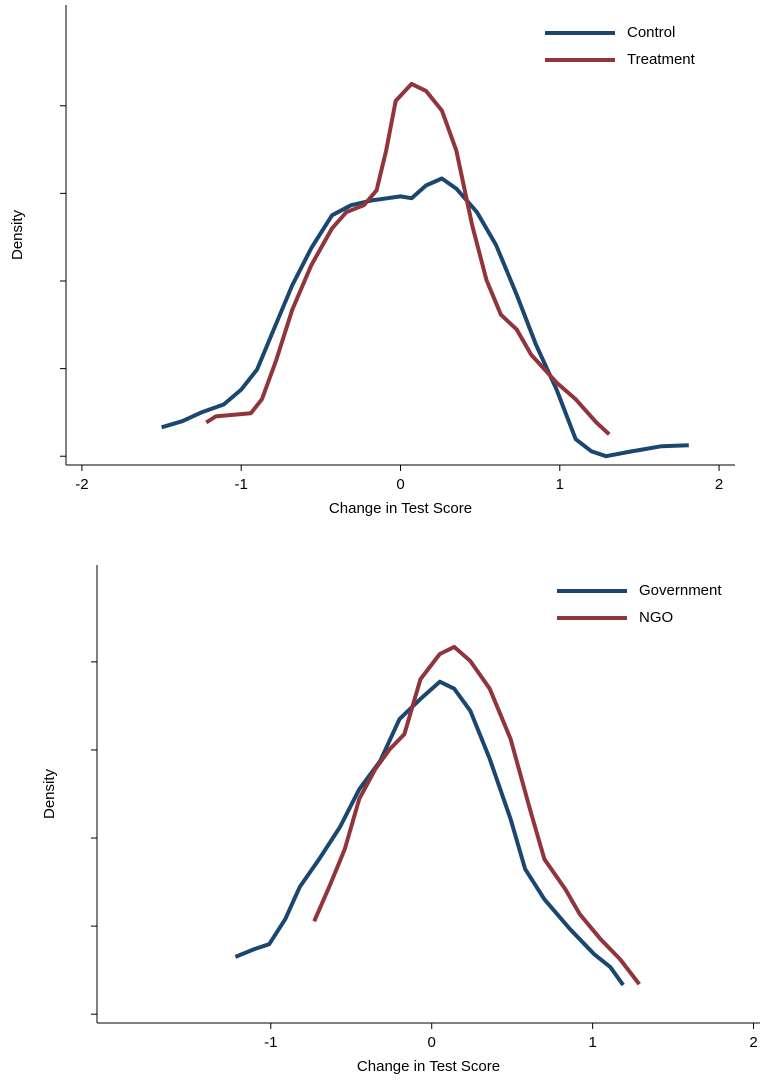 The image size is (761, 1084). What do you see at coordinates (661, 59) in the screenshot?
I see `legend-label: Treatment` at bounding box center [661, 59].